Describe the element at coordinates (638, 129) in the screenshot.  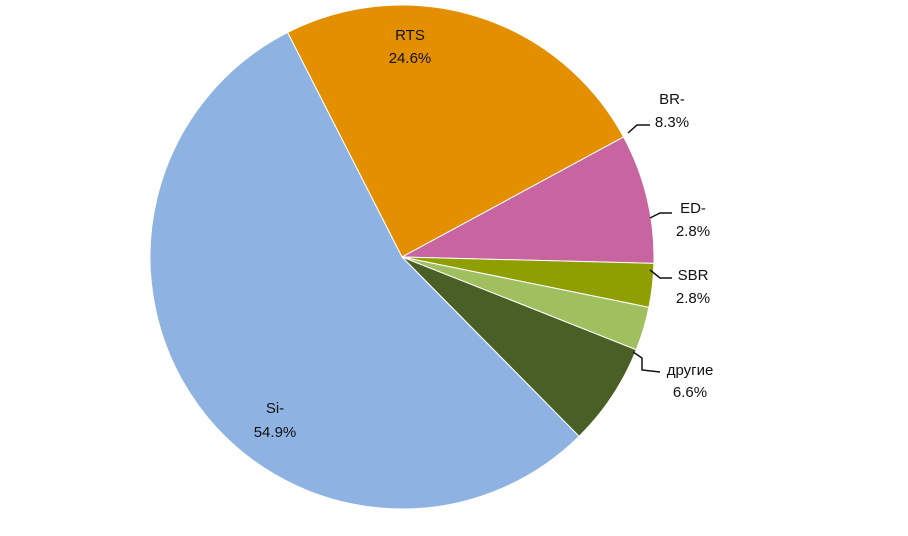
I see `leader-line-br` at that location.